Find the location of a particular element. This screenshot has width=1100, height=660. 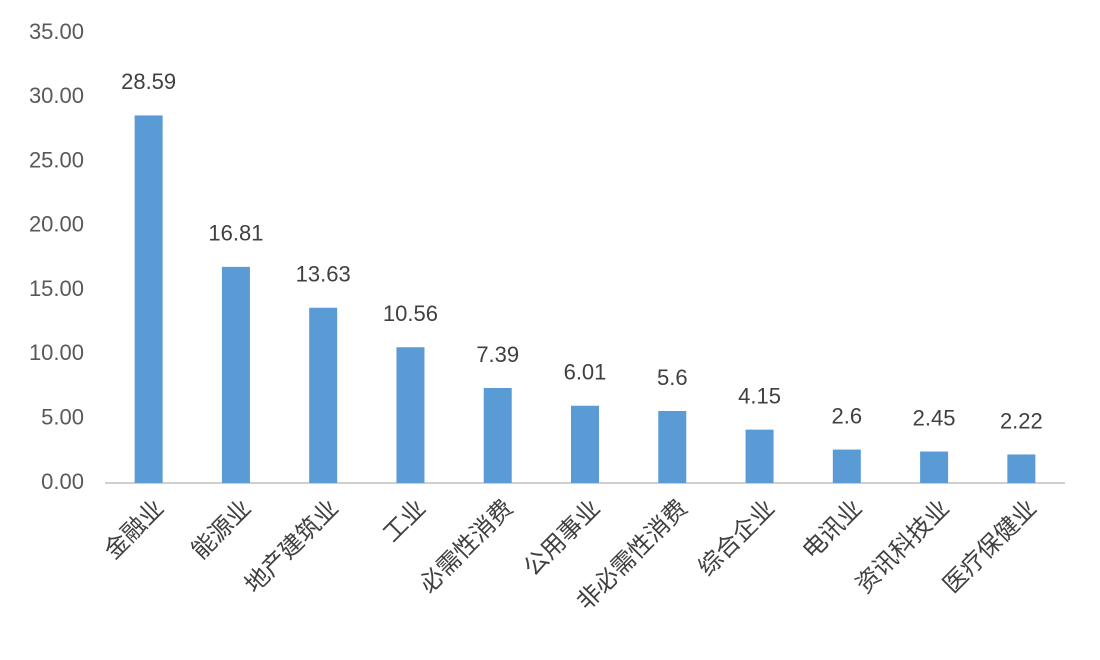

y-tick-label: 5.00 is located at coordinates (62, 417).